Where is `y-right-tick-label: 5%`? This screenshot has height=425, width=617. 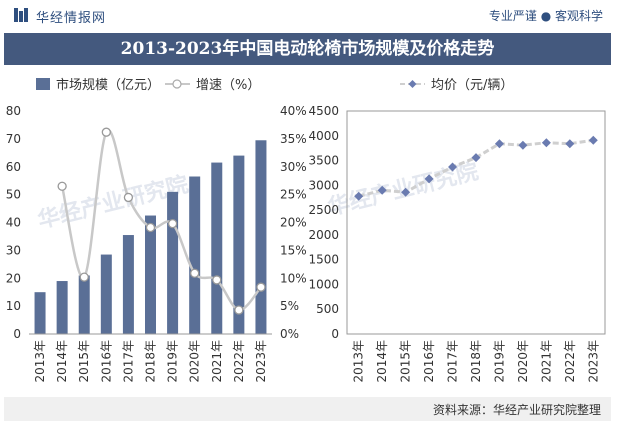
y-right-tick-label: 5% is located at coordinates (289, 306).